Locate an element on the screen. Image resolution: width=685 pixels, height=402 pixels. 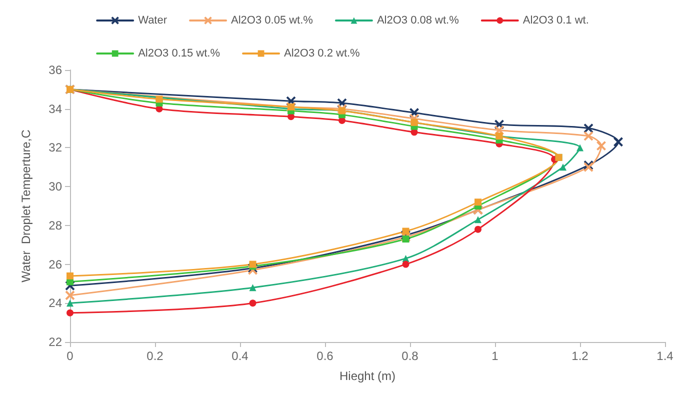
y-tick-label: 30 is located at coordinates (55, 187).